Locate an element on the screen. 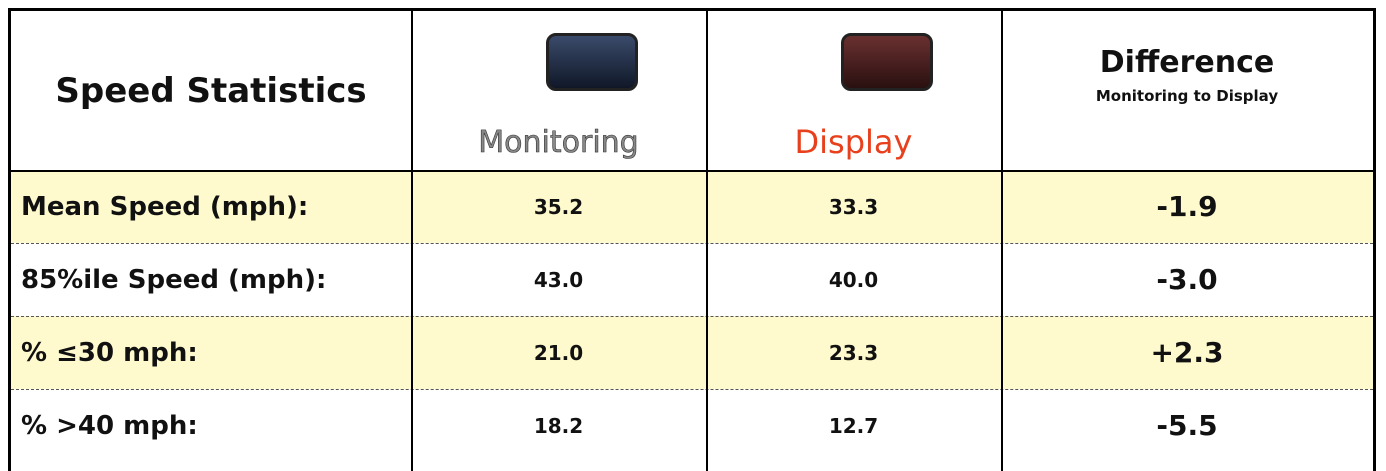 The image size is (1386, 471). difference-value: -3.0 is located at coordinates (1187, 279).